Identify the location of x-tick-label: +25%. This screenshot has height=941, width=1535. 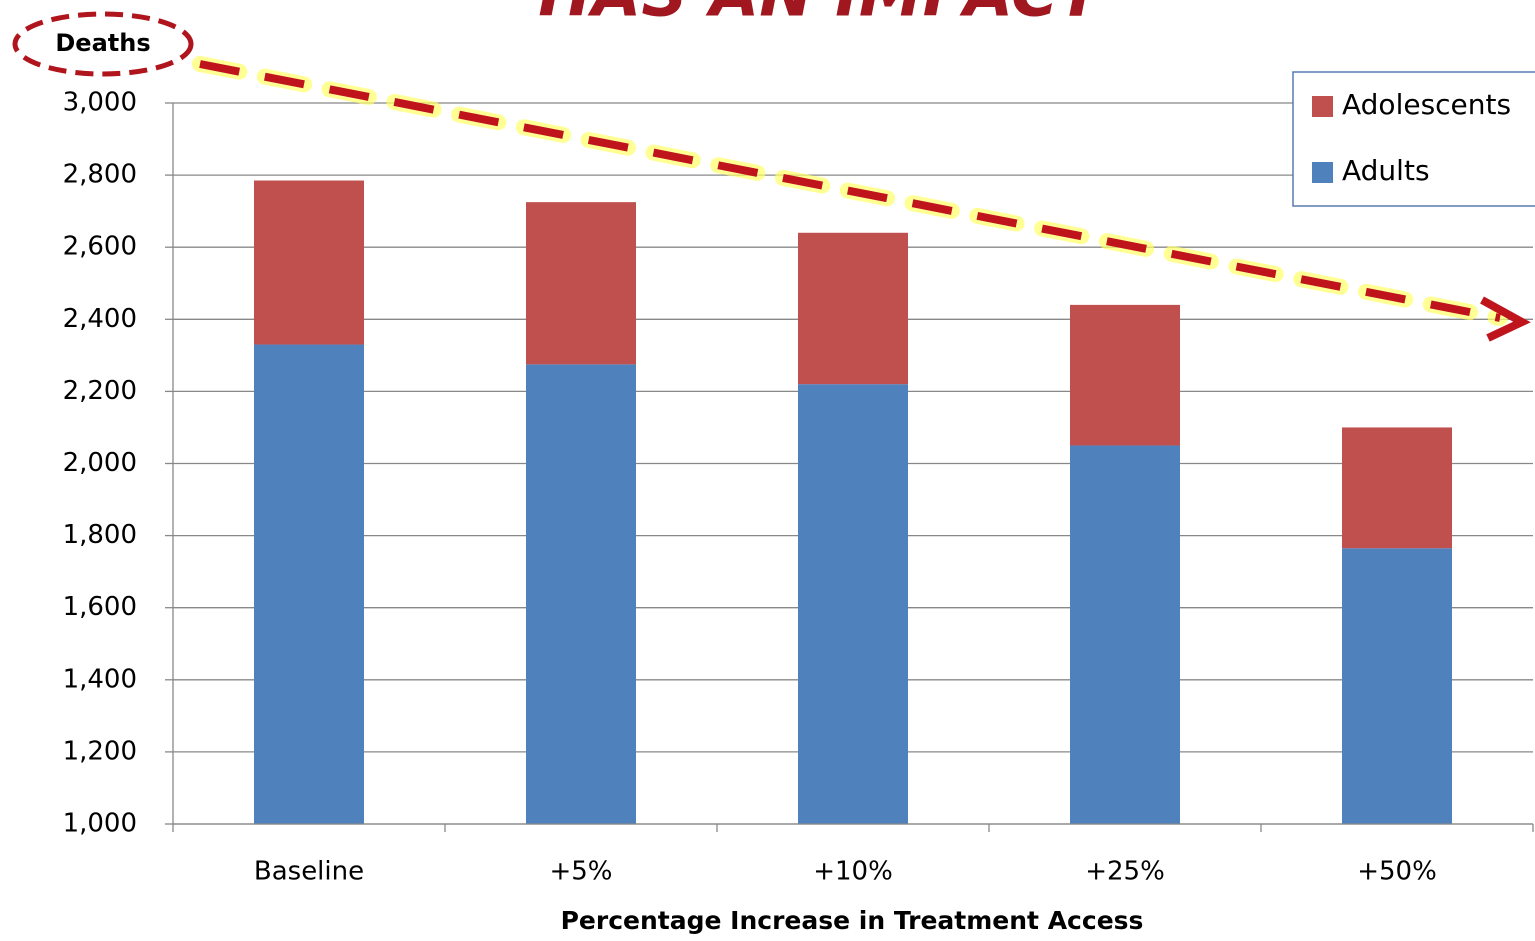
(1125, 872).